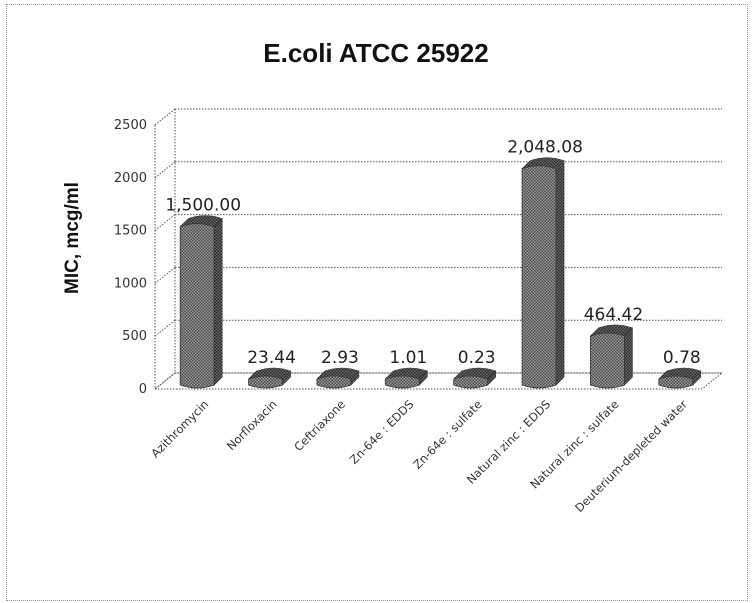 The image size is (752, 603). I want to click on data-label: 464.42, so click(613, 315).